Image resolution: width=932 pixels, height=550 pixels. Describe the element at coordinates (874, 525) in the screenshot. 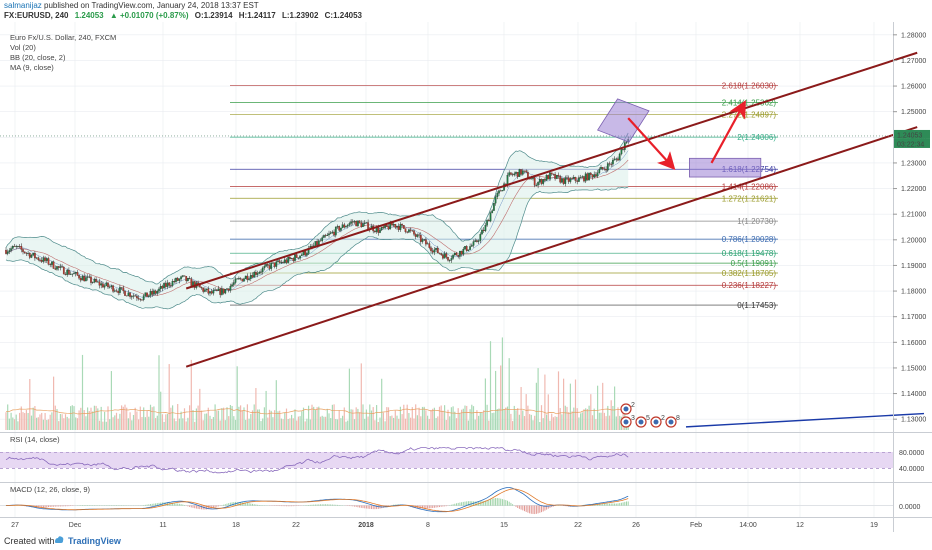

I see `time-tick-label: 19` at that location.